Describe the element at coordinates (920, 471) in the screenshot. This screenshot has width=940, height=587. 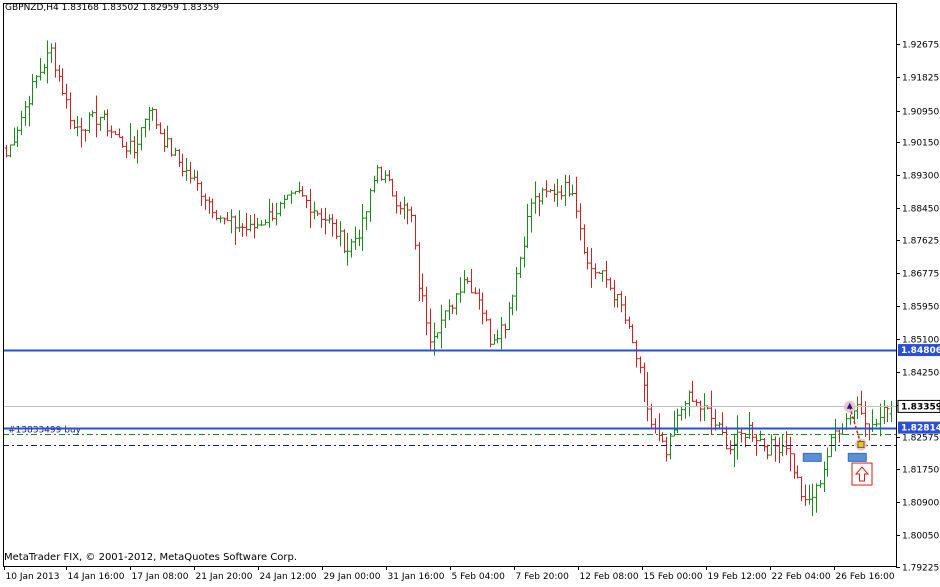
I see `y-tick-label: 1.81750` at that location.